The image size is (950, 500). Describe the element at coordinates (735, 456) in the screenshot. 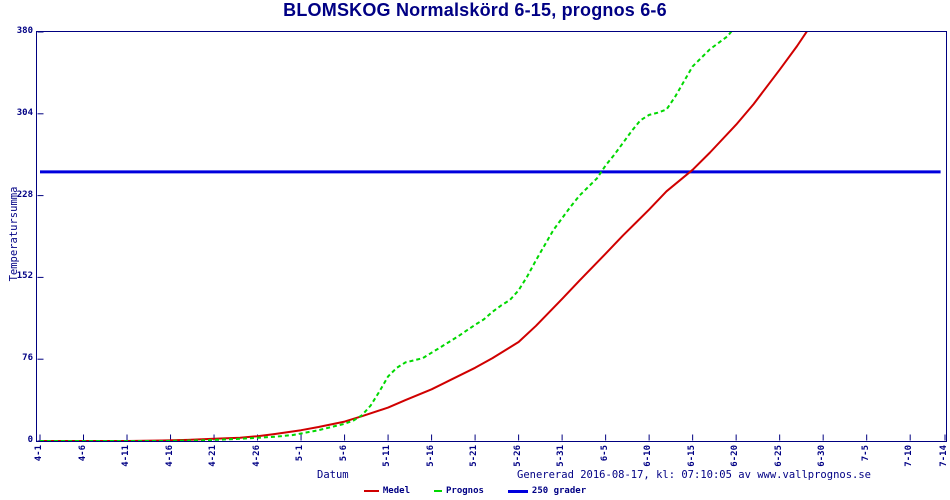

I see `x-tick-label: 6-20` at that location.